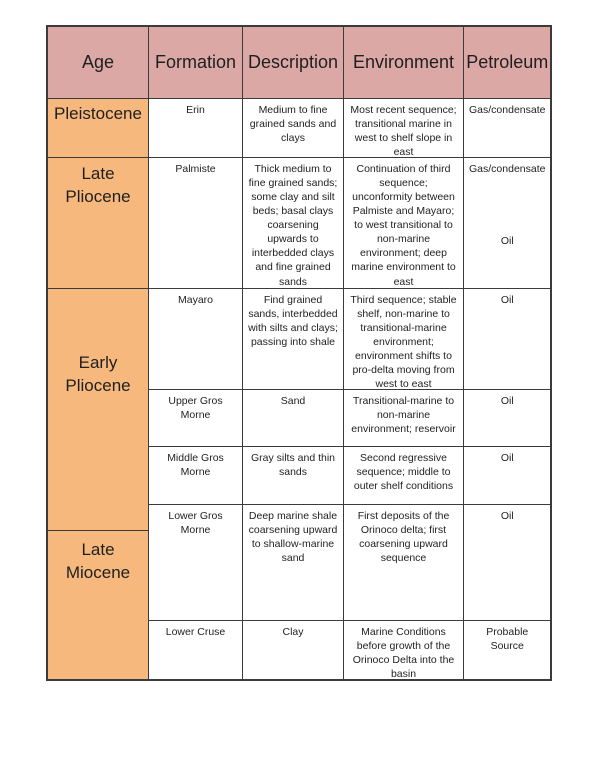 This screenshot has width=600, height=776. What do you see at coordinates (293, 475) in the screenshot?
I see `description-cell: Gray silts and thin sands` at bounding box center [293, 475].